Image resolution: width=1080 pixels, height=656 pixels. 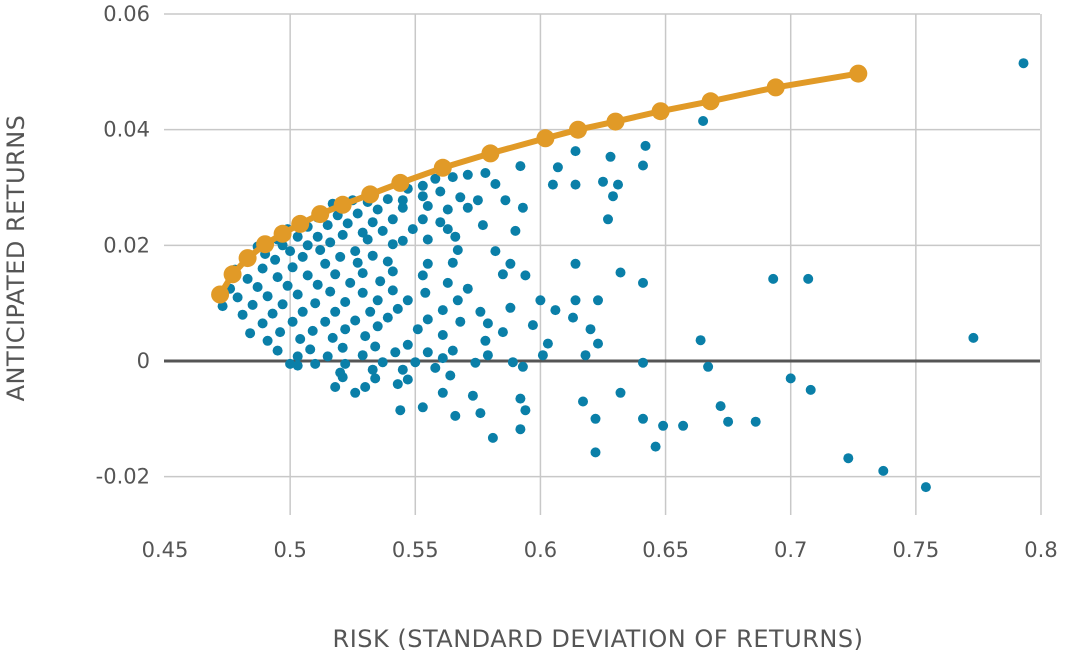 I want to click on x-tick-label: 0.5, so click(x=289, y=550).